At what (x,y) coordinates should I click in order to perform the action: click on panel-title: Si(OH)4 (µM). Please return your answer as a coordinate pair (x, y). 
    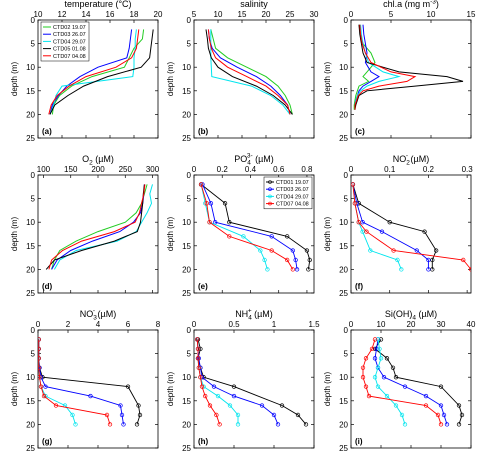
    Looking at the image, I should click on (411, 315).